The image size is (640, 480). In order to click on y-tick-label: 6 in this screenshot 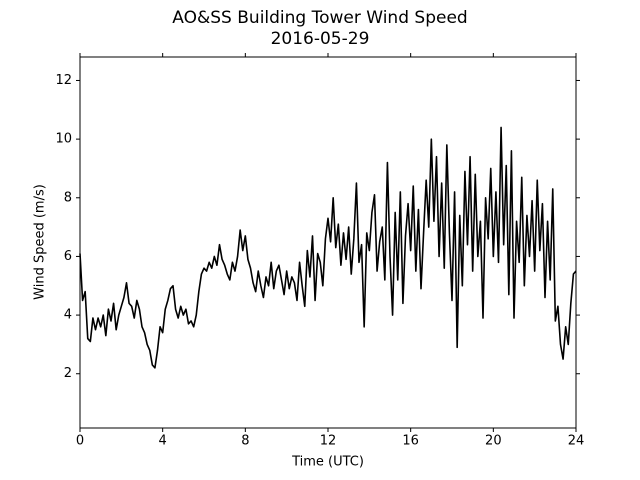, I will do `click(68, 256)`.